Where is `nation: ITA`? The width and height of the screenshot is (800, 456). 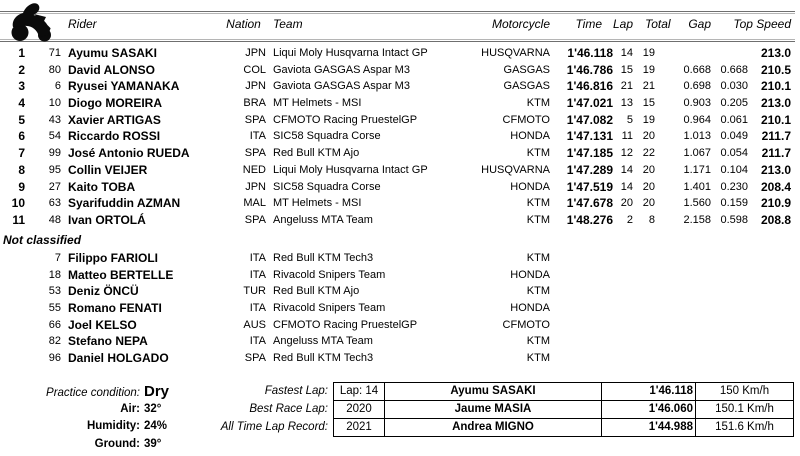 nation: ITA is located at coordinates (257, 308).